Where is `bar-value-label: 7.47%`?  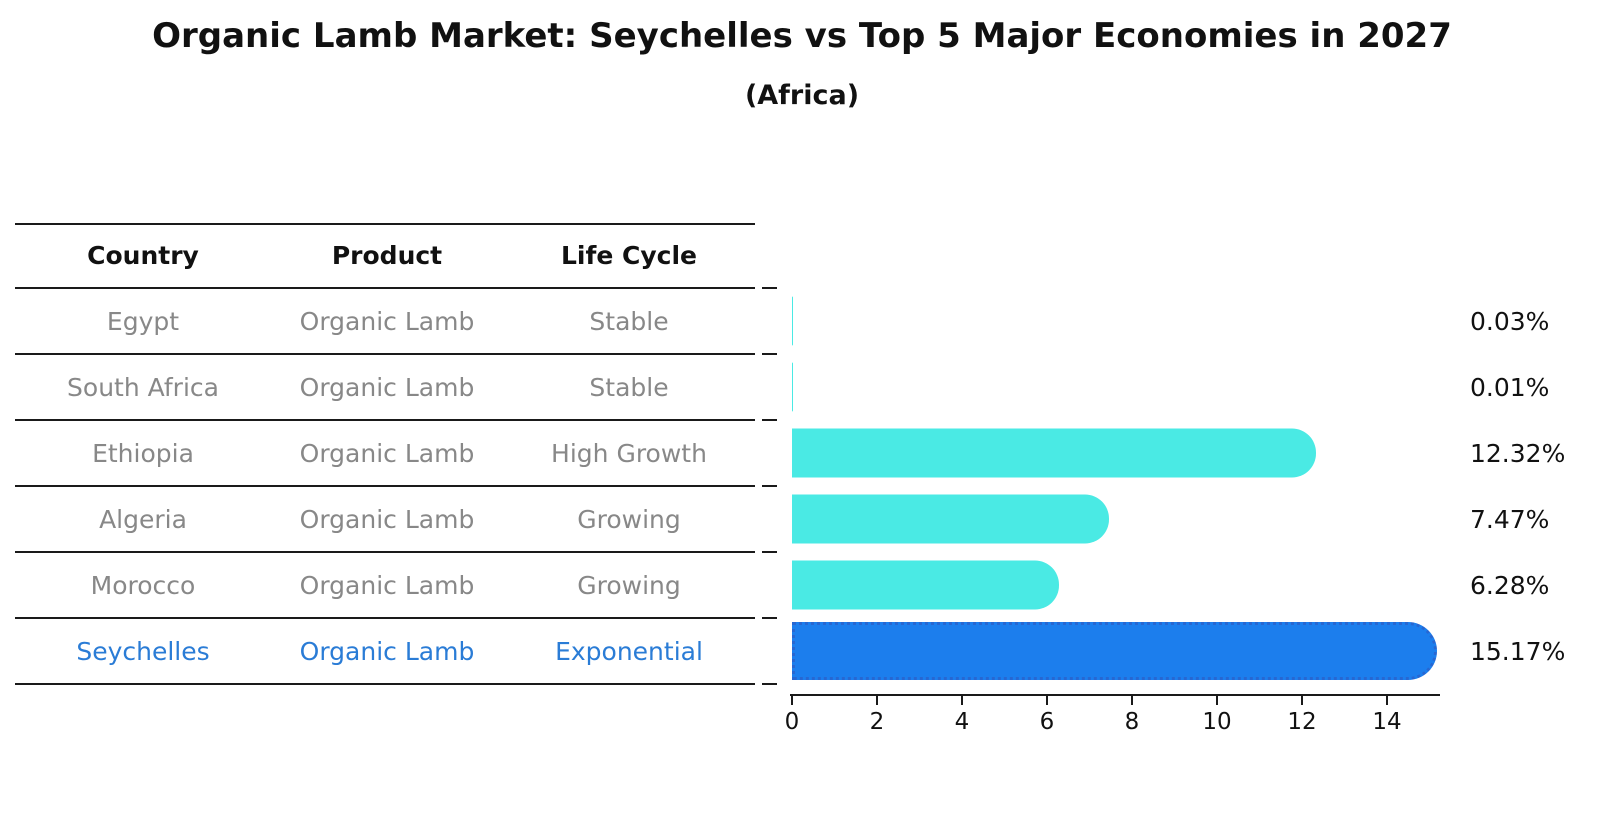 bar-value-label: 7.47% is located at coordinates (1510, 519).